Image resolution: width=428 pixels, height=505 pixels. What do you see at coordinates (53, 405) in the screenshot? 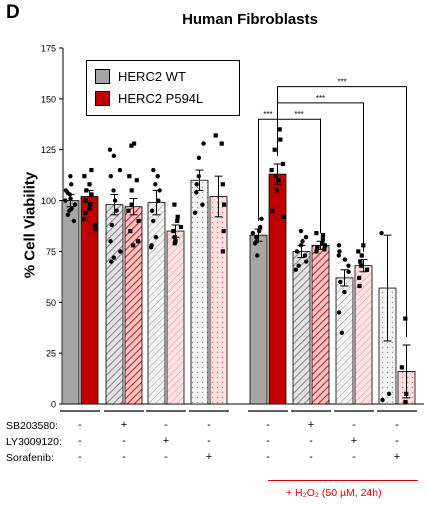
I see `y-tick-label: 0` at bounding box center [53, 405].